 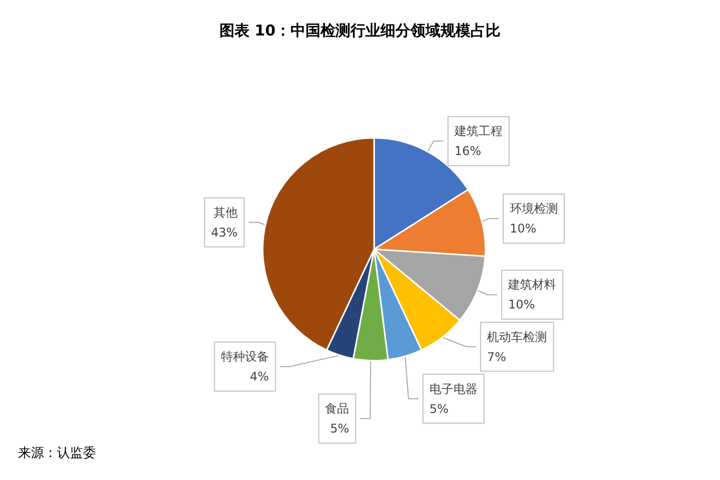 What do you see at coordinates (531, 285) in the screenshot?
I see `slice-label: 建筑材料` at bounding box center [531, 285].